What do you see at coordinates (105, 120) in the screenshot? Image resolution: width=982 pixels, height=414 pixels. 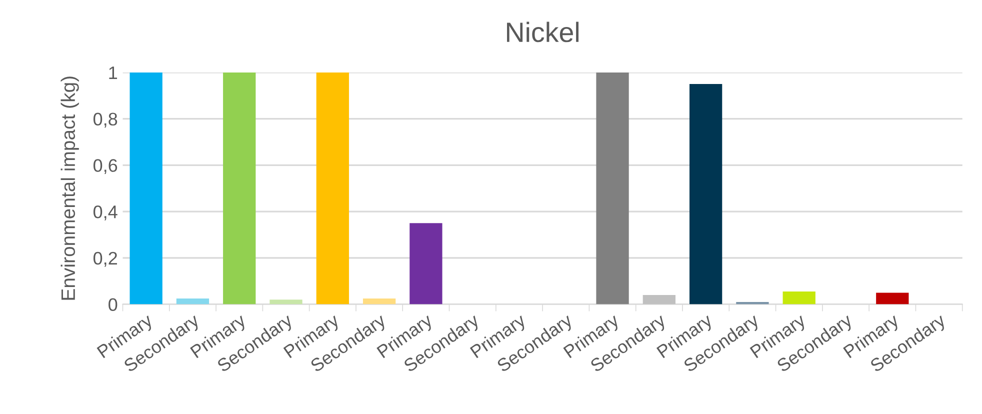 I see `y-tick-label: 0,8` at bounding box center [105, 120].